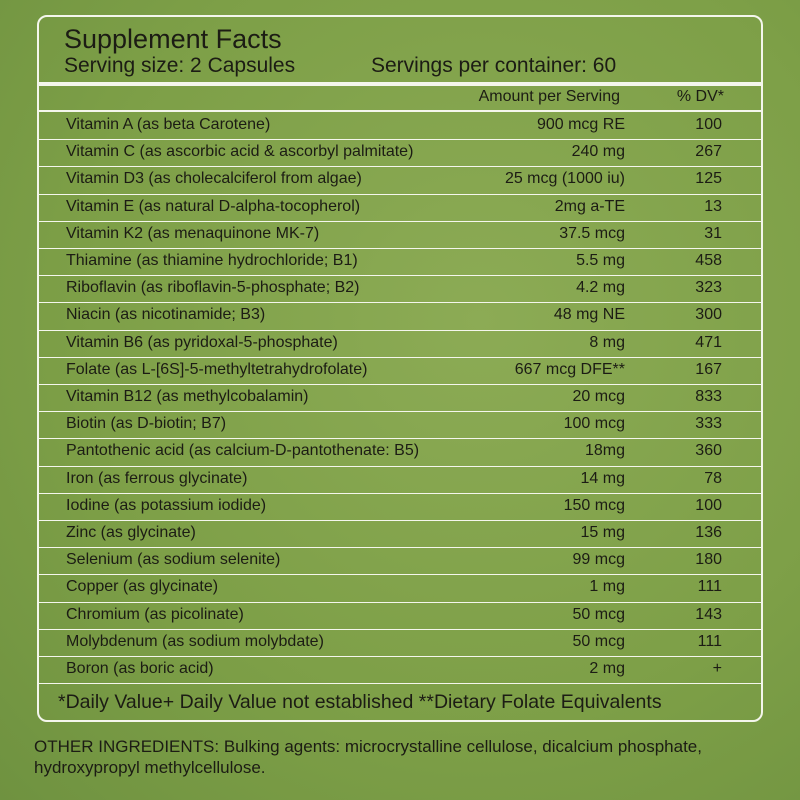 This screenshot has height=800, width=800. Describe the element at coordinates (708, 152) in the screenshot. I see `daily-value: 267` at that location.